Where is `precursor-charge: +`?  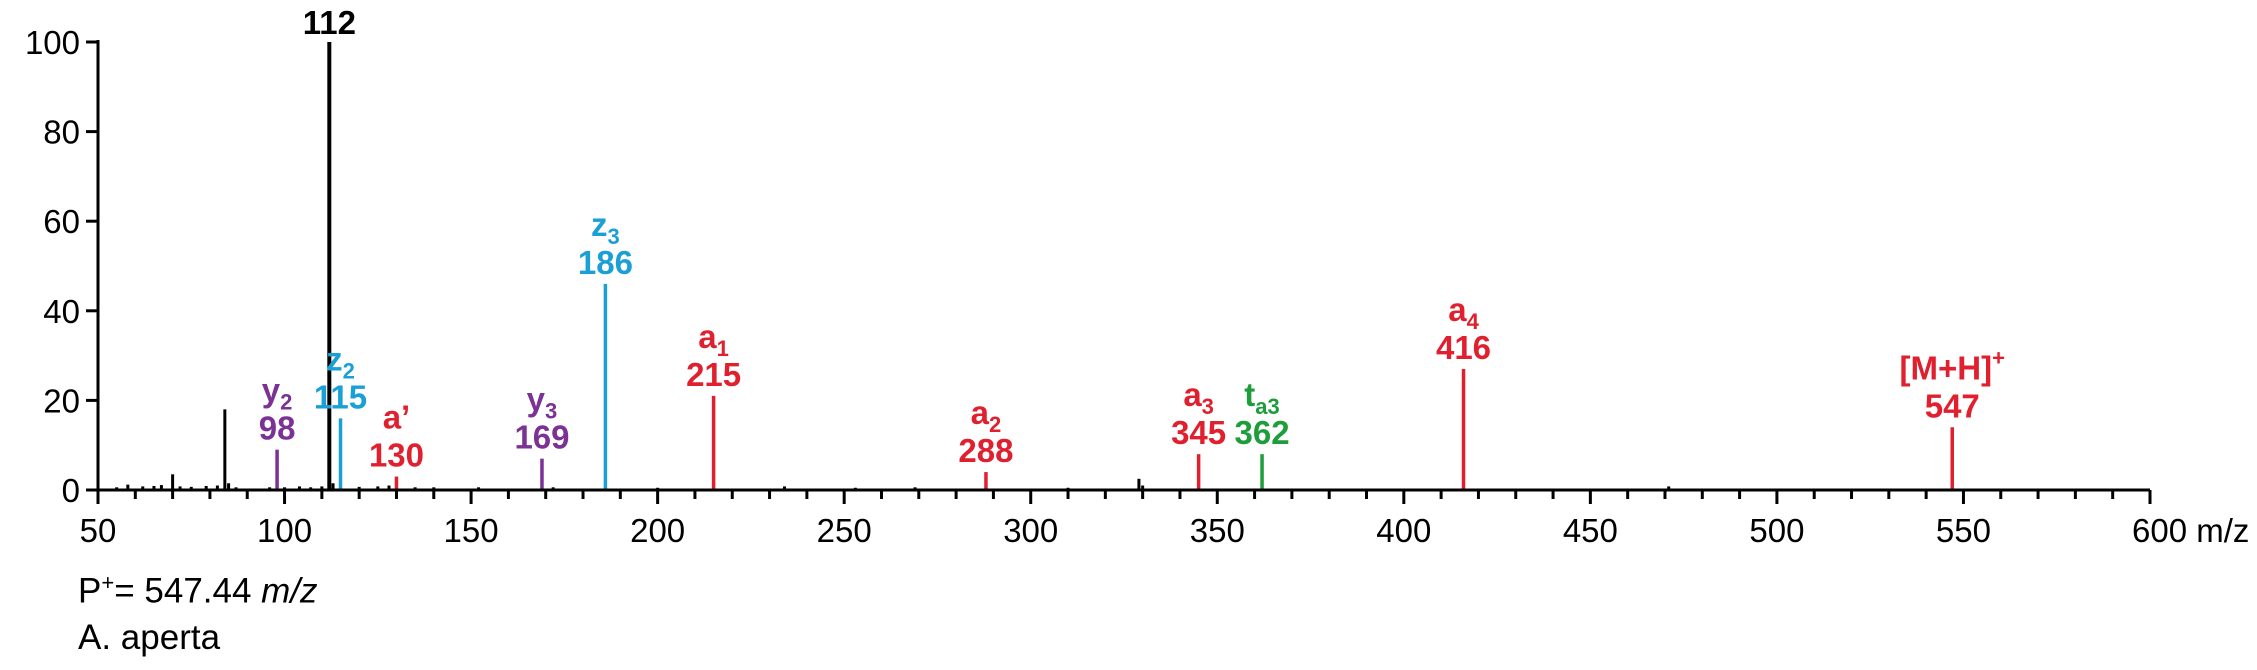
precursor-charge: + is located at coordinates (108, 582).